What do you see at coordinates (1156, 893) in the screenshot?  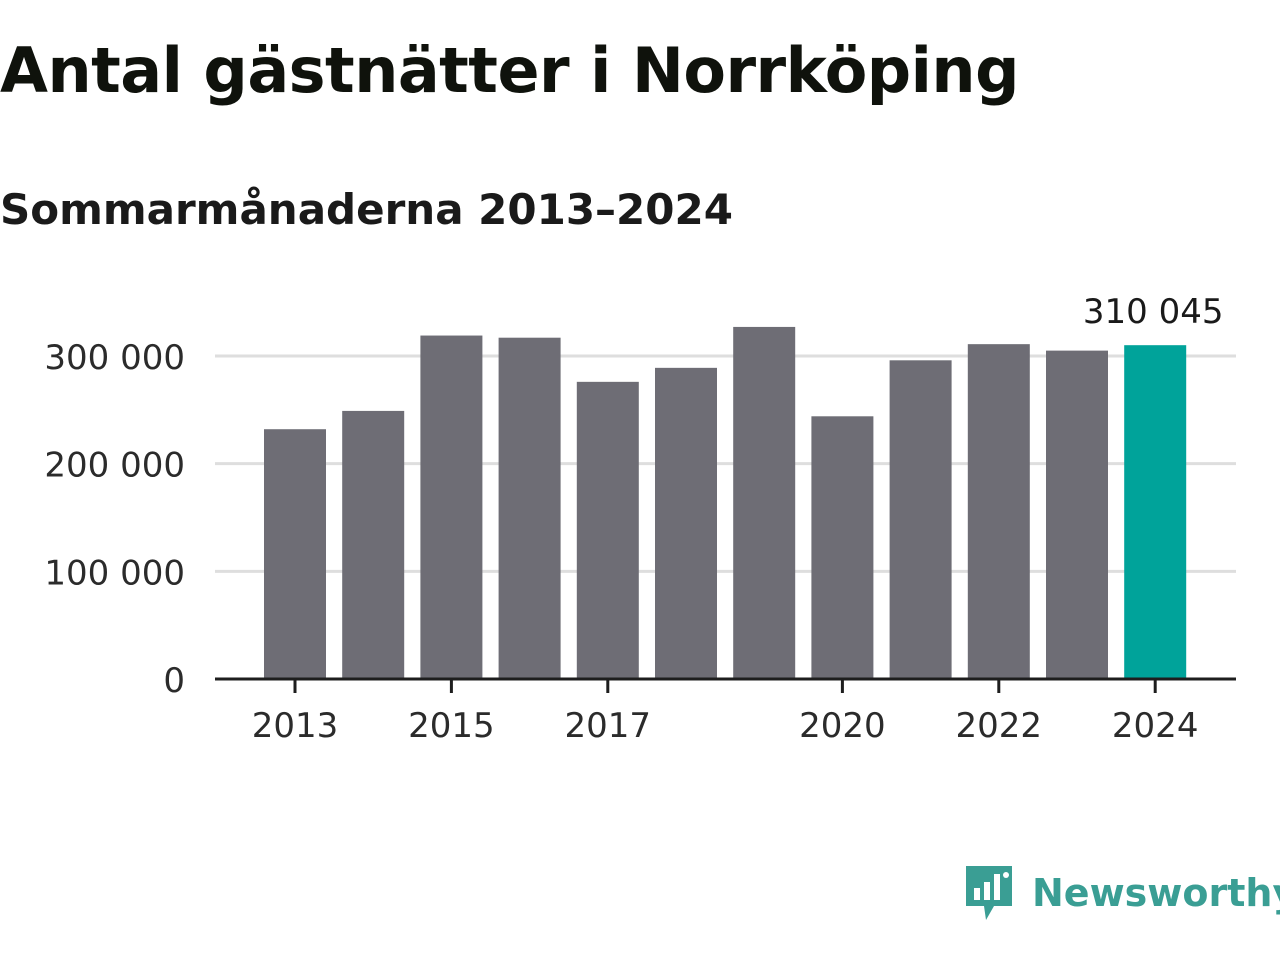 I see `logo-text: Newsworthy` at bounding box center [1156, 893].